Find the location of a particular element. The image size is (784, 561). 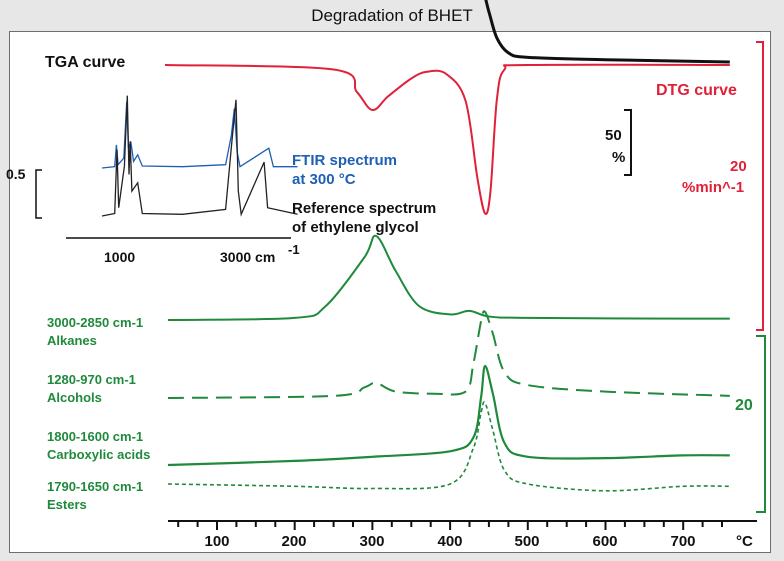

dtg-scale-value: 20 is located at coordinates (738, 166).